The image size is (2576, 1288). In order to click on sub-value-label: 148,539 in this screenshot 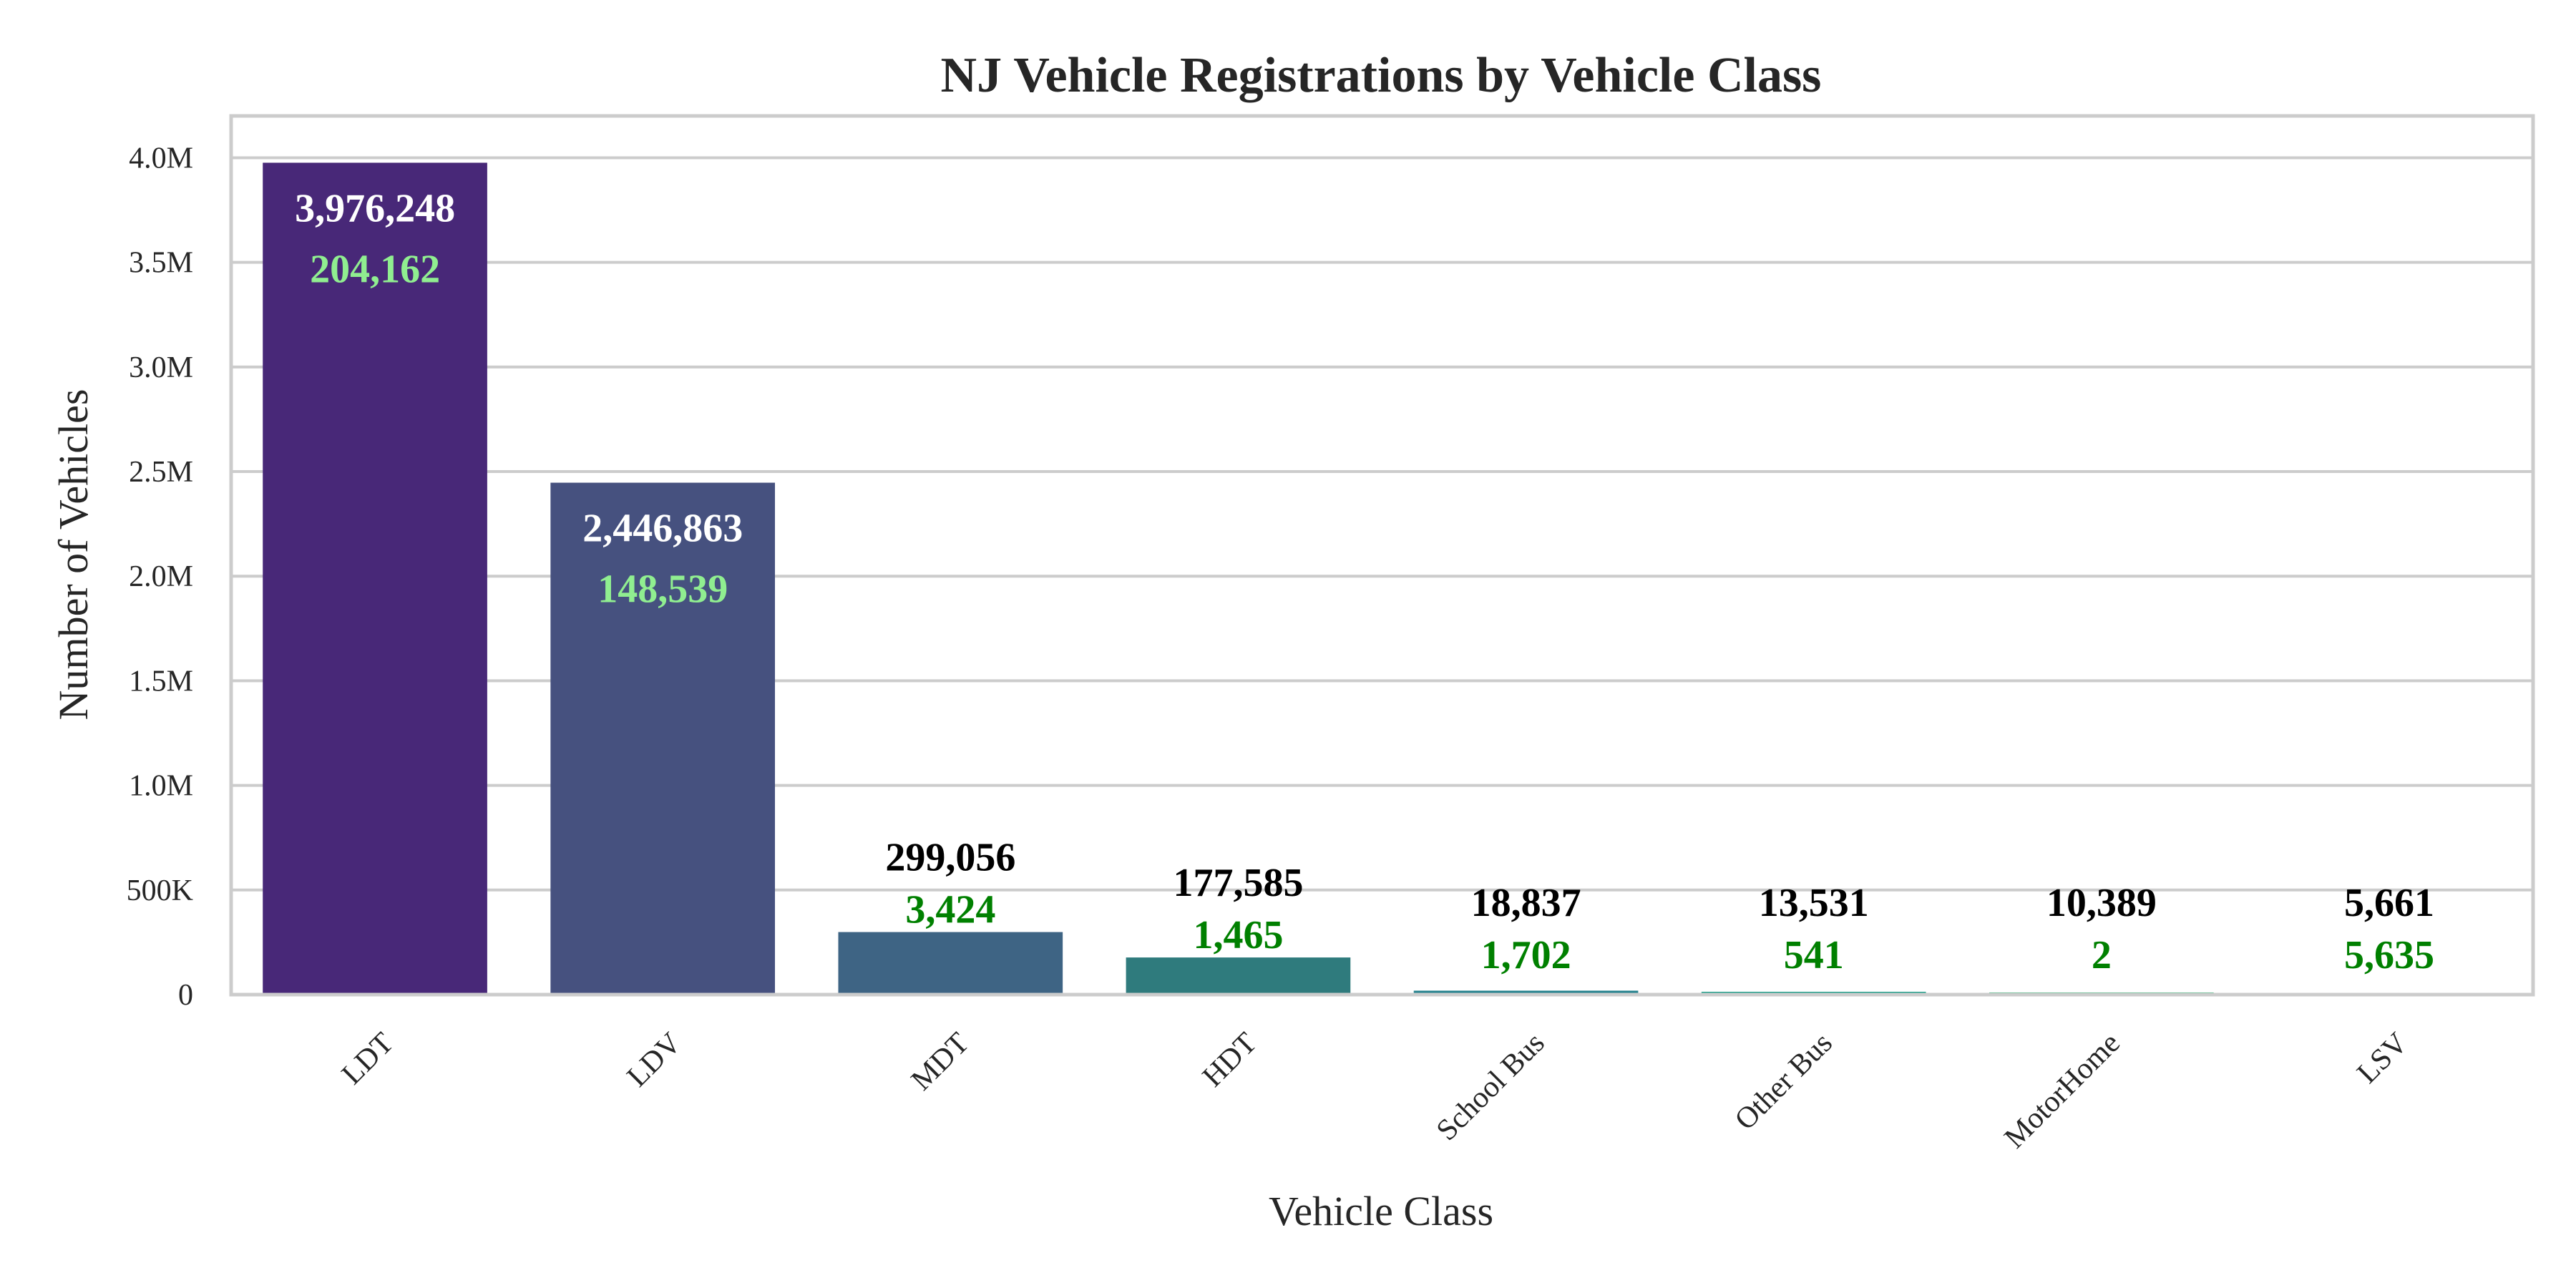, I will do `click(662, 589)`.